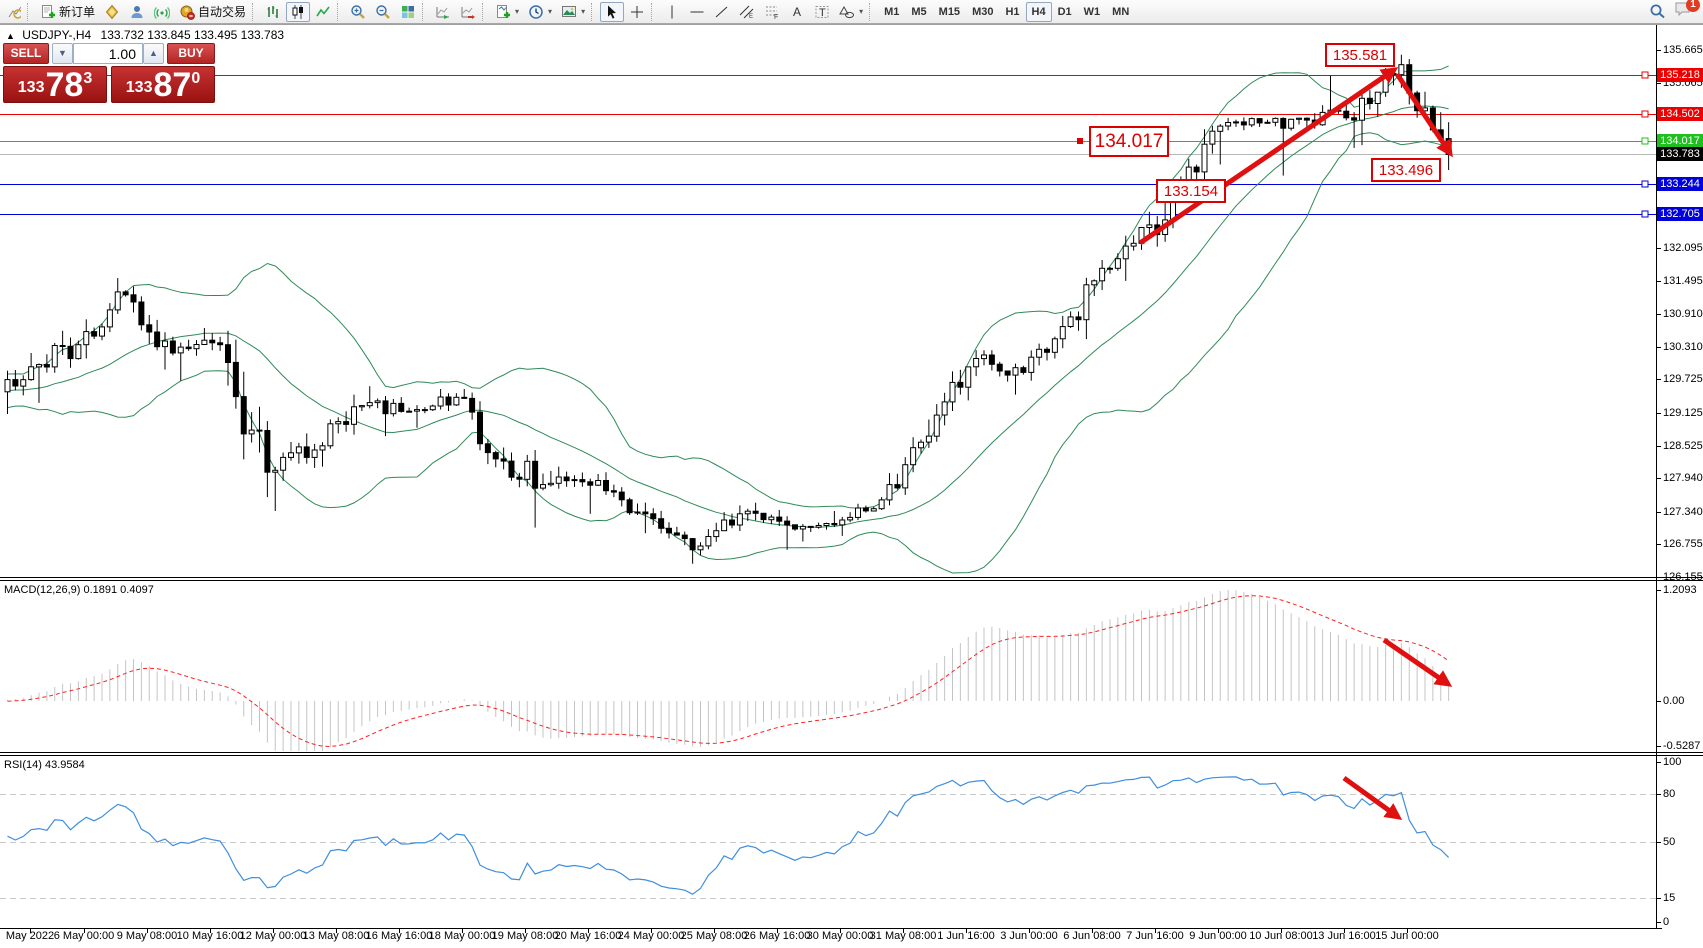 The width and height of the screenshot is (1703, 948). I want to click on autotrade-button: 自动交易, so click(212, 12).